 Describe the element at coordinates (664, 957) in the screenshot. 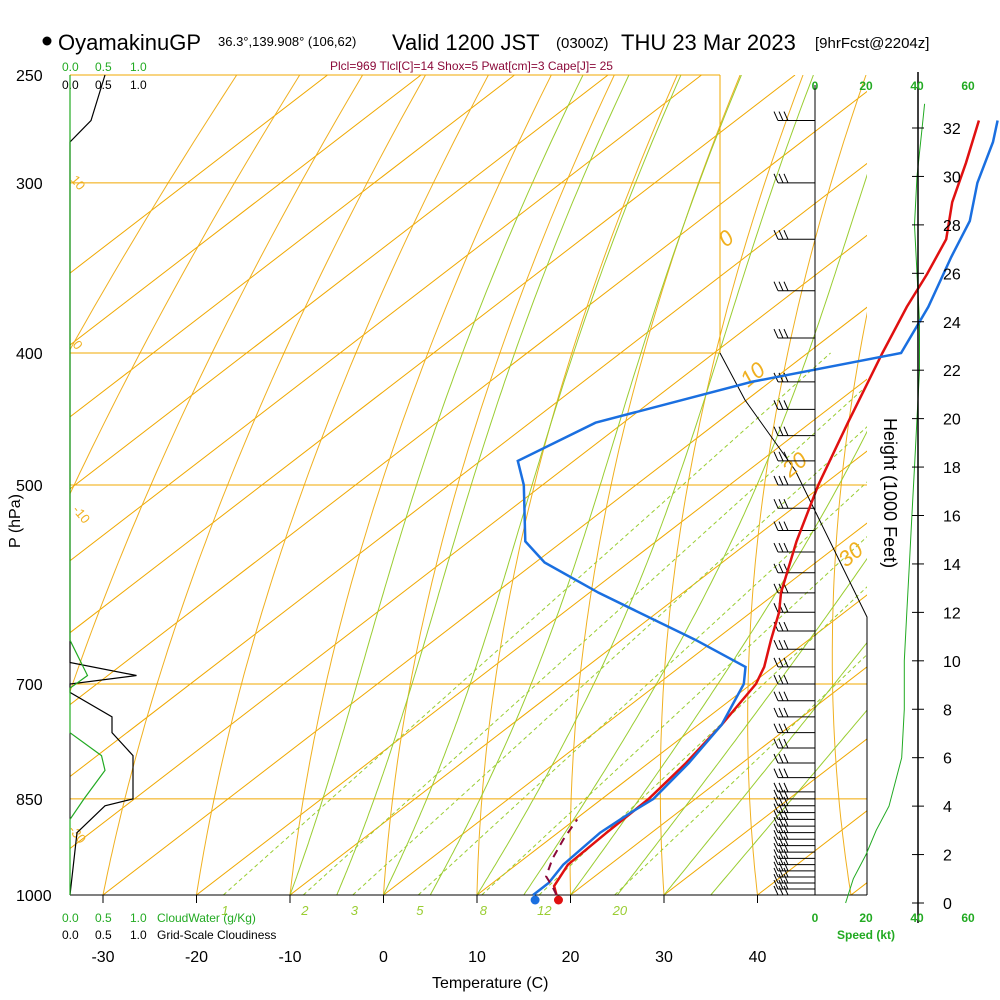

I see `temperature-tick-label: 30` at that location.